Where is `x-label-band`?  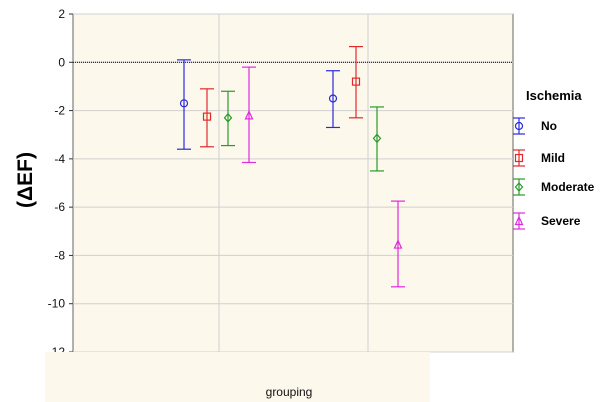 x-label-band is located at coordinates (237, 377).